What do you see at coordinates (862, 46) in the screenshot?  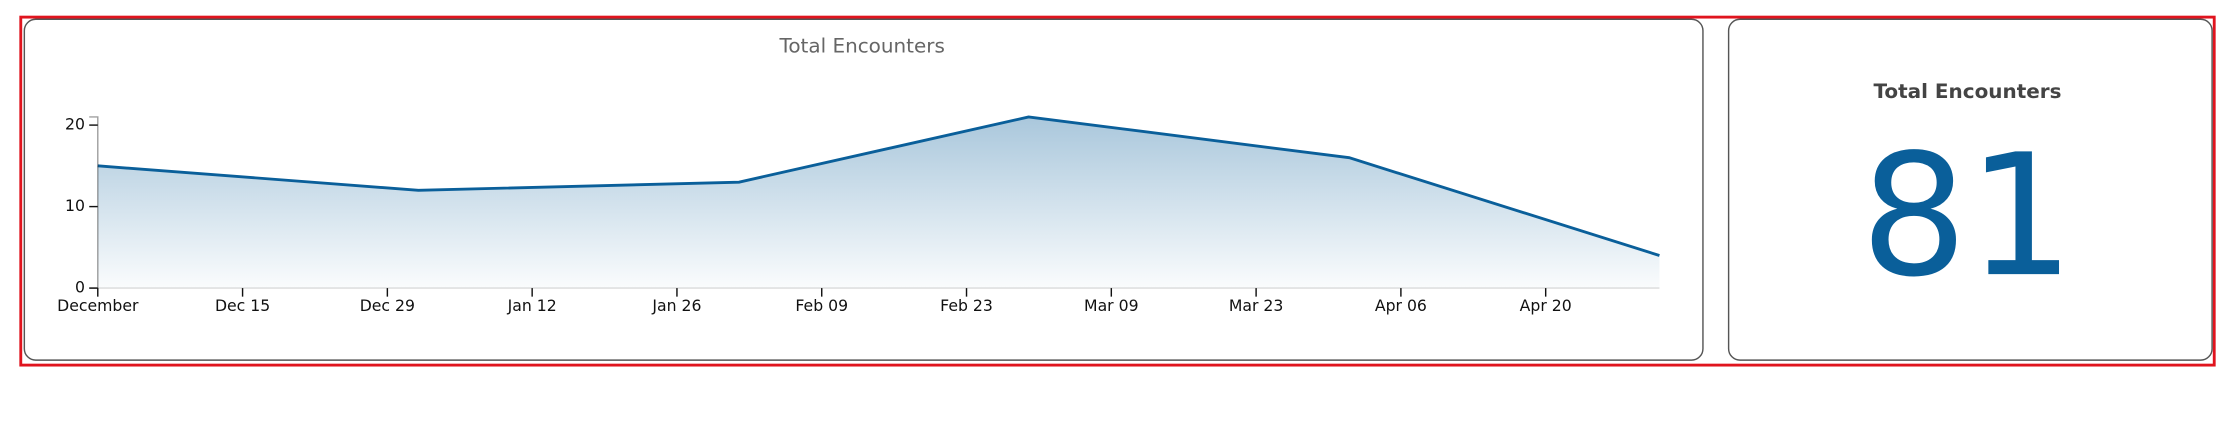 I see `chart-title: Total Encounters` at bounding box center [862, 46].